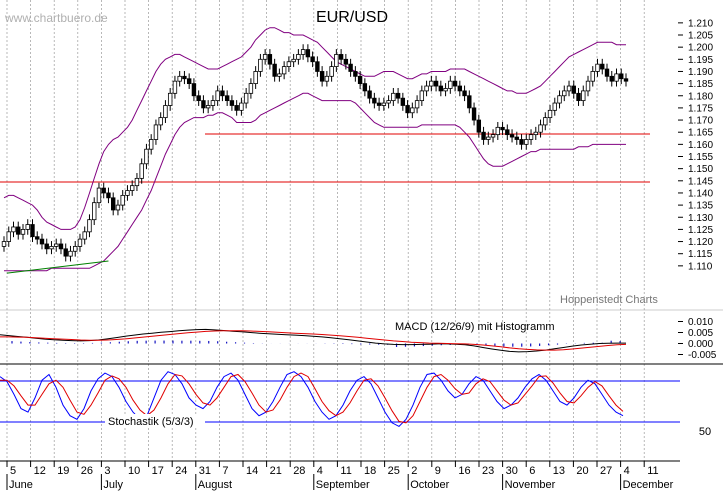  I want to click on date-label: 2, so click(414, 471).